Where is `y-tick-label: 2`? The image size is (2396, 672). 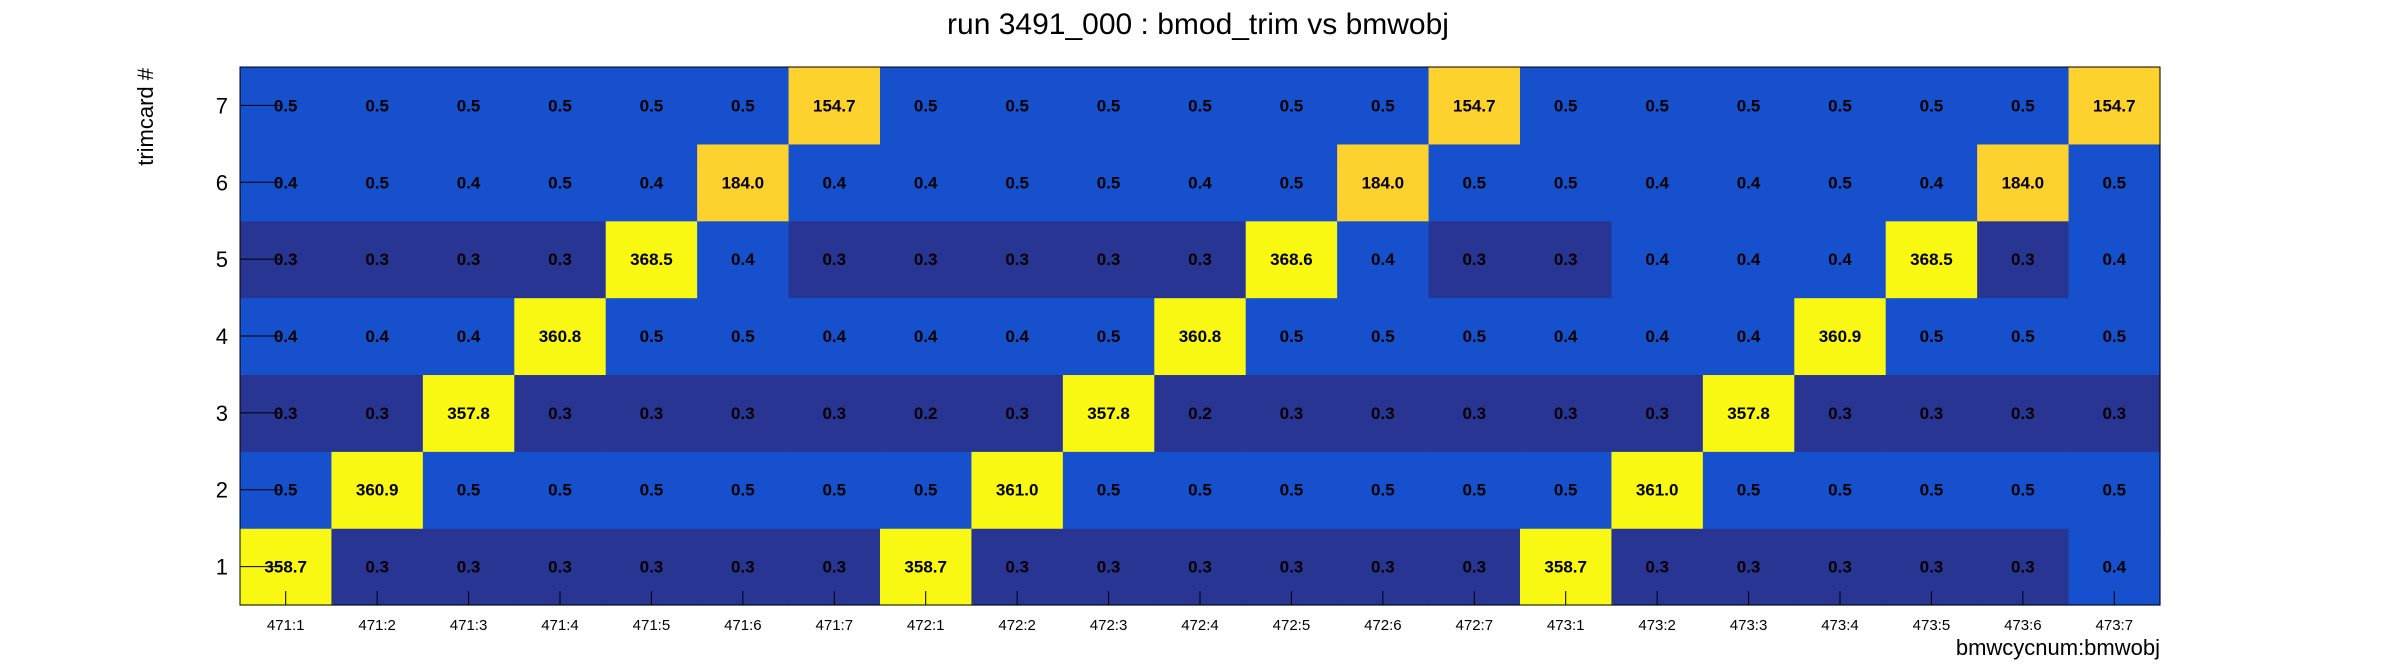 y-tick-label: 2 is located at coordinates (222, 490).